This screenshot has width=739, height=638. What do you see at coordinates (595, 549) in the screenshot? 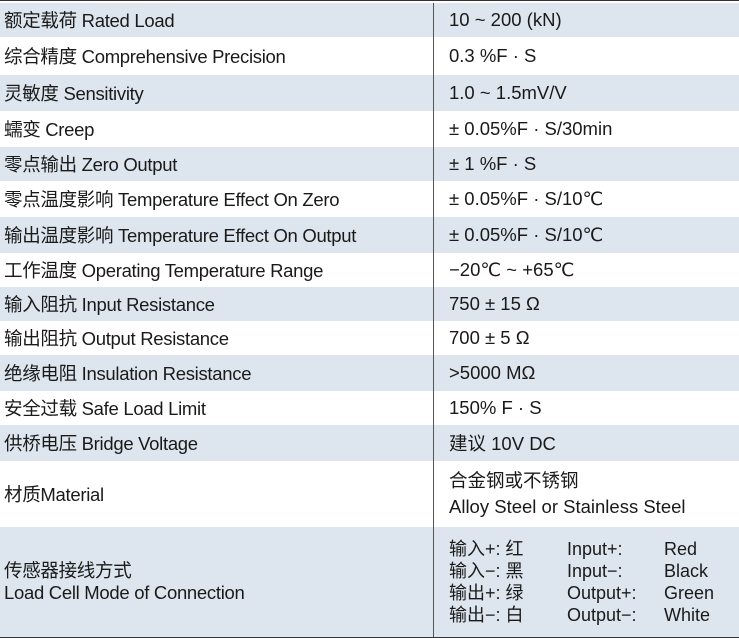
I see `wire-en: Input+:` at bounding box center [595, 549].